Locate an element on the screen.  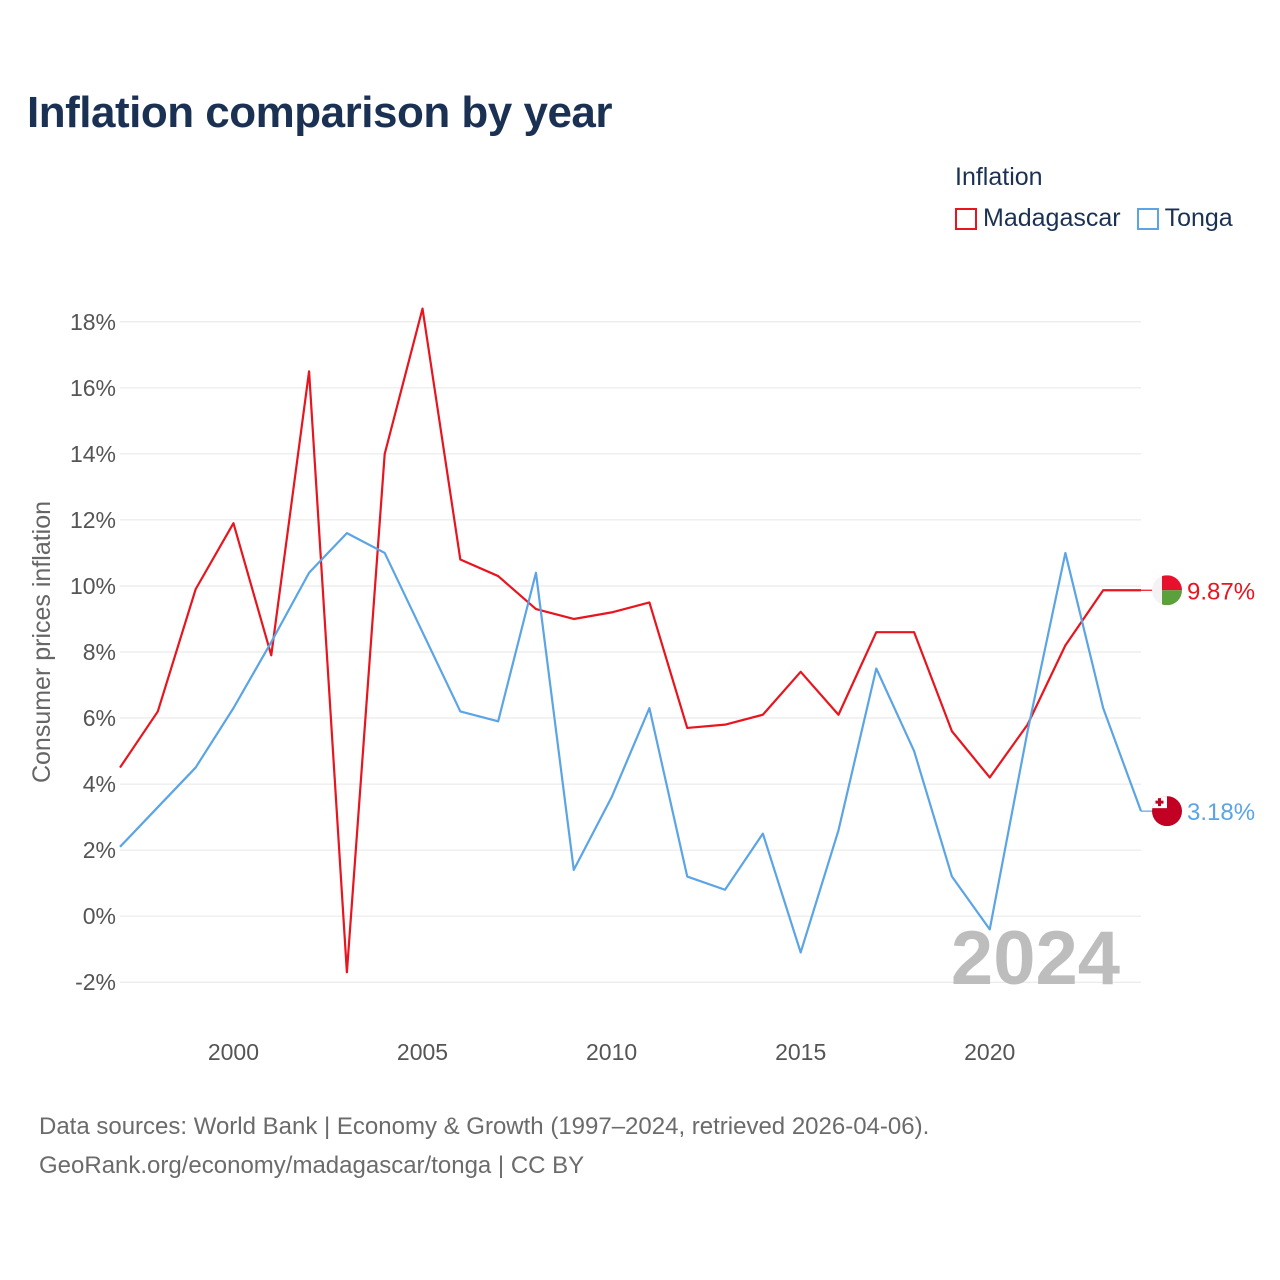
end-label-madagascar: 9.87% is located at coordinates (1221, 591).